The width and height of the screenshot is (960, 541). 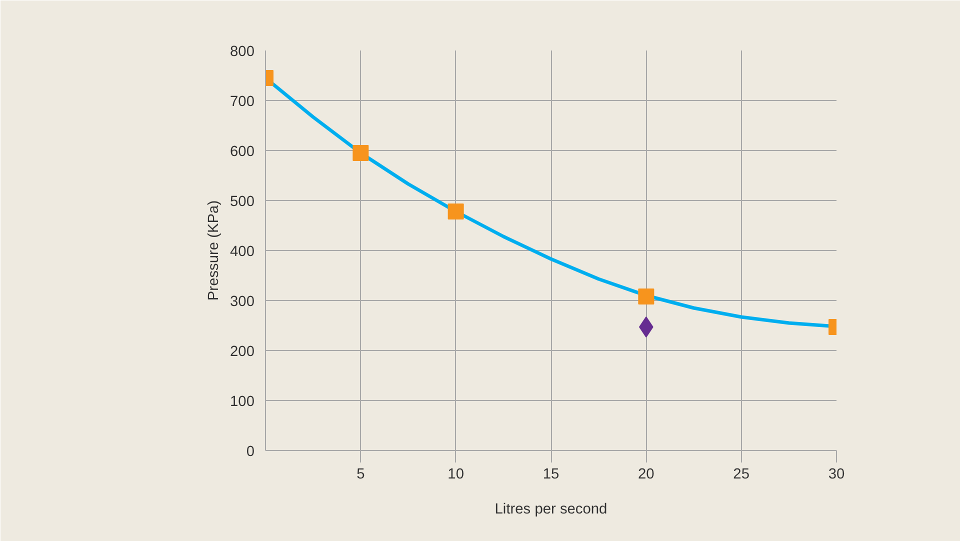 I want to click on y-tick-label: 400, so click(x=242, y=252).